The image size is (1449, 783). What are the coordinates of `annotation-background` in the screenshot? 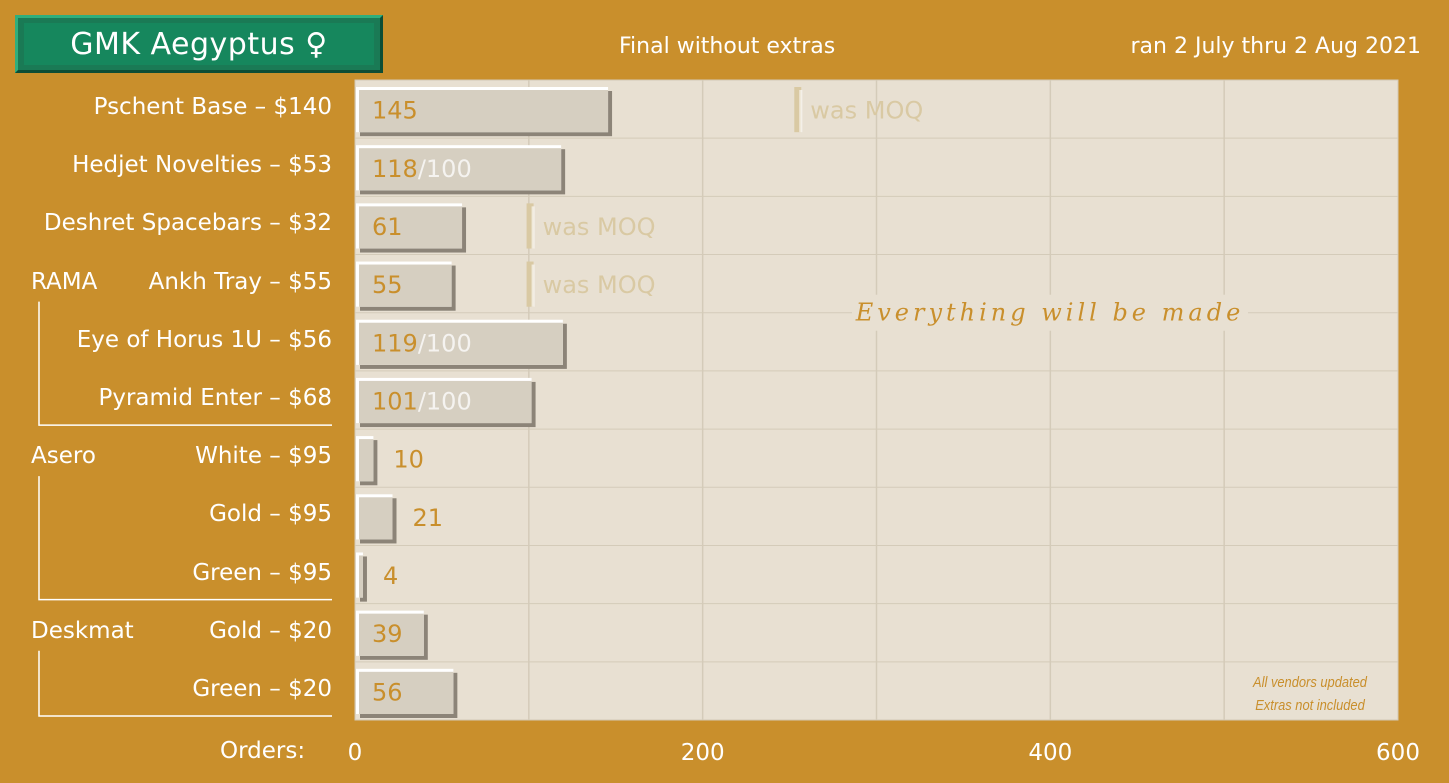 It's located at (1050, 312).